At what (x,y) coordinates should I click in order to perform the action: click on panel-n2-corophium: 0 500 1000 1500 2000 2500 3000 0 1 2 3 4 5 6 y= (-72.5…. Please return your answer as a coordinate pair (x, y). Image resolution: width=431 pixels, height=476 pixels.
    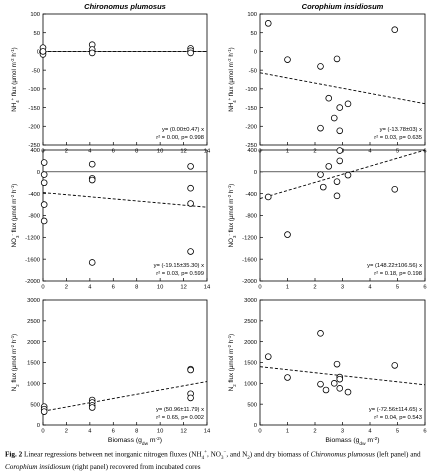
    Looking at the image, I should click on (327, 372).